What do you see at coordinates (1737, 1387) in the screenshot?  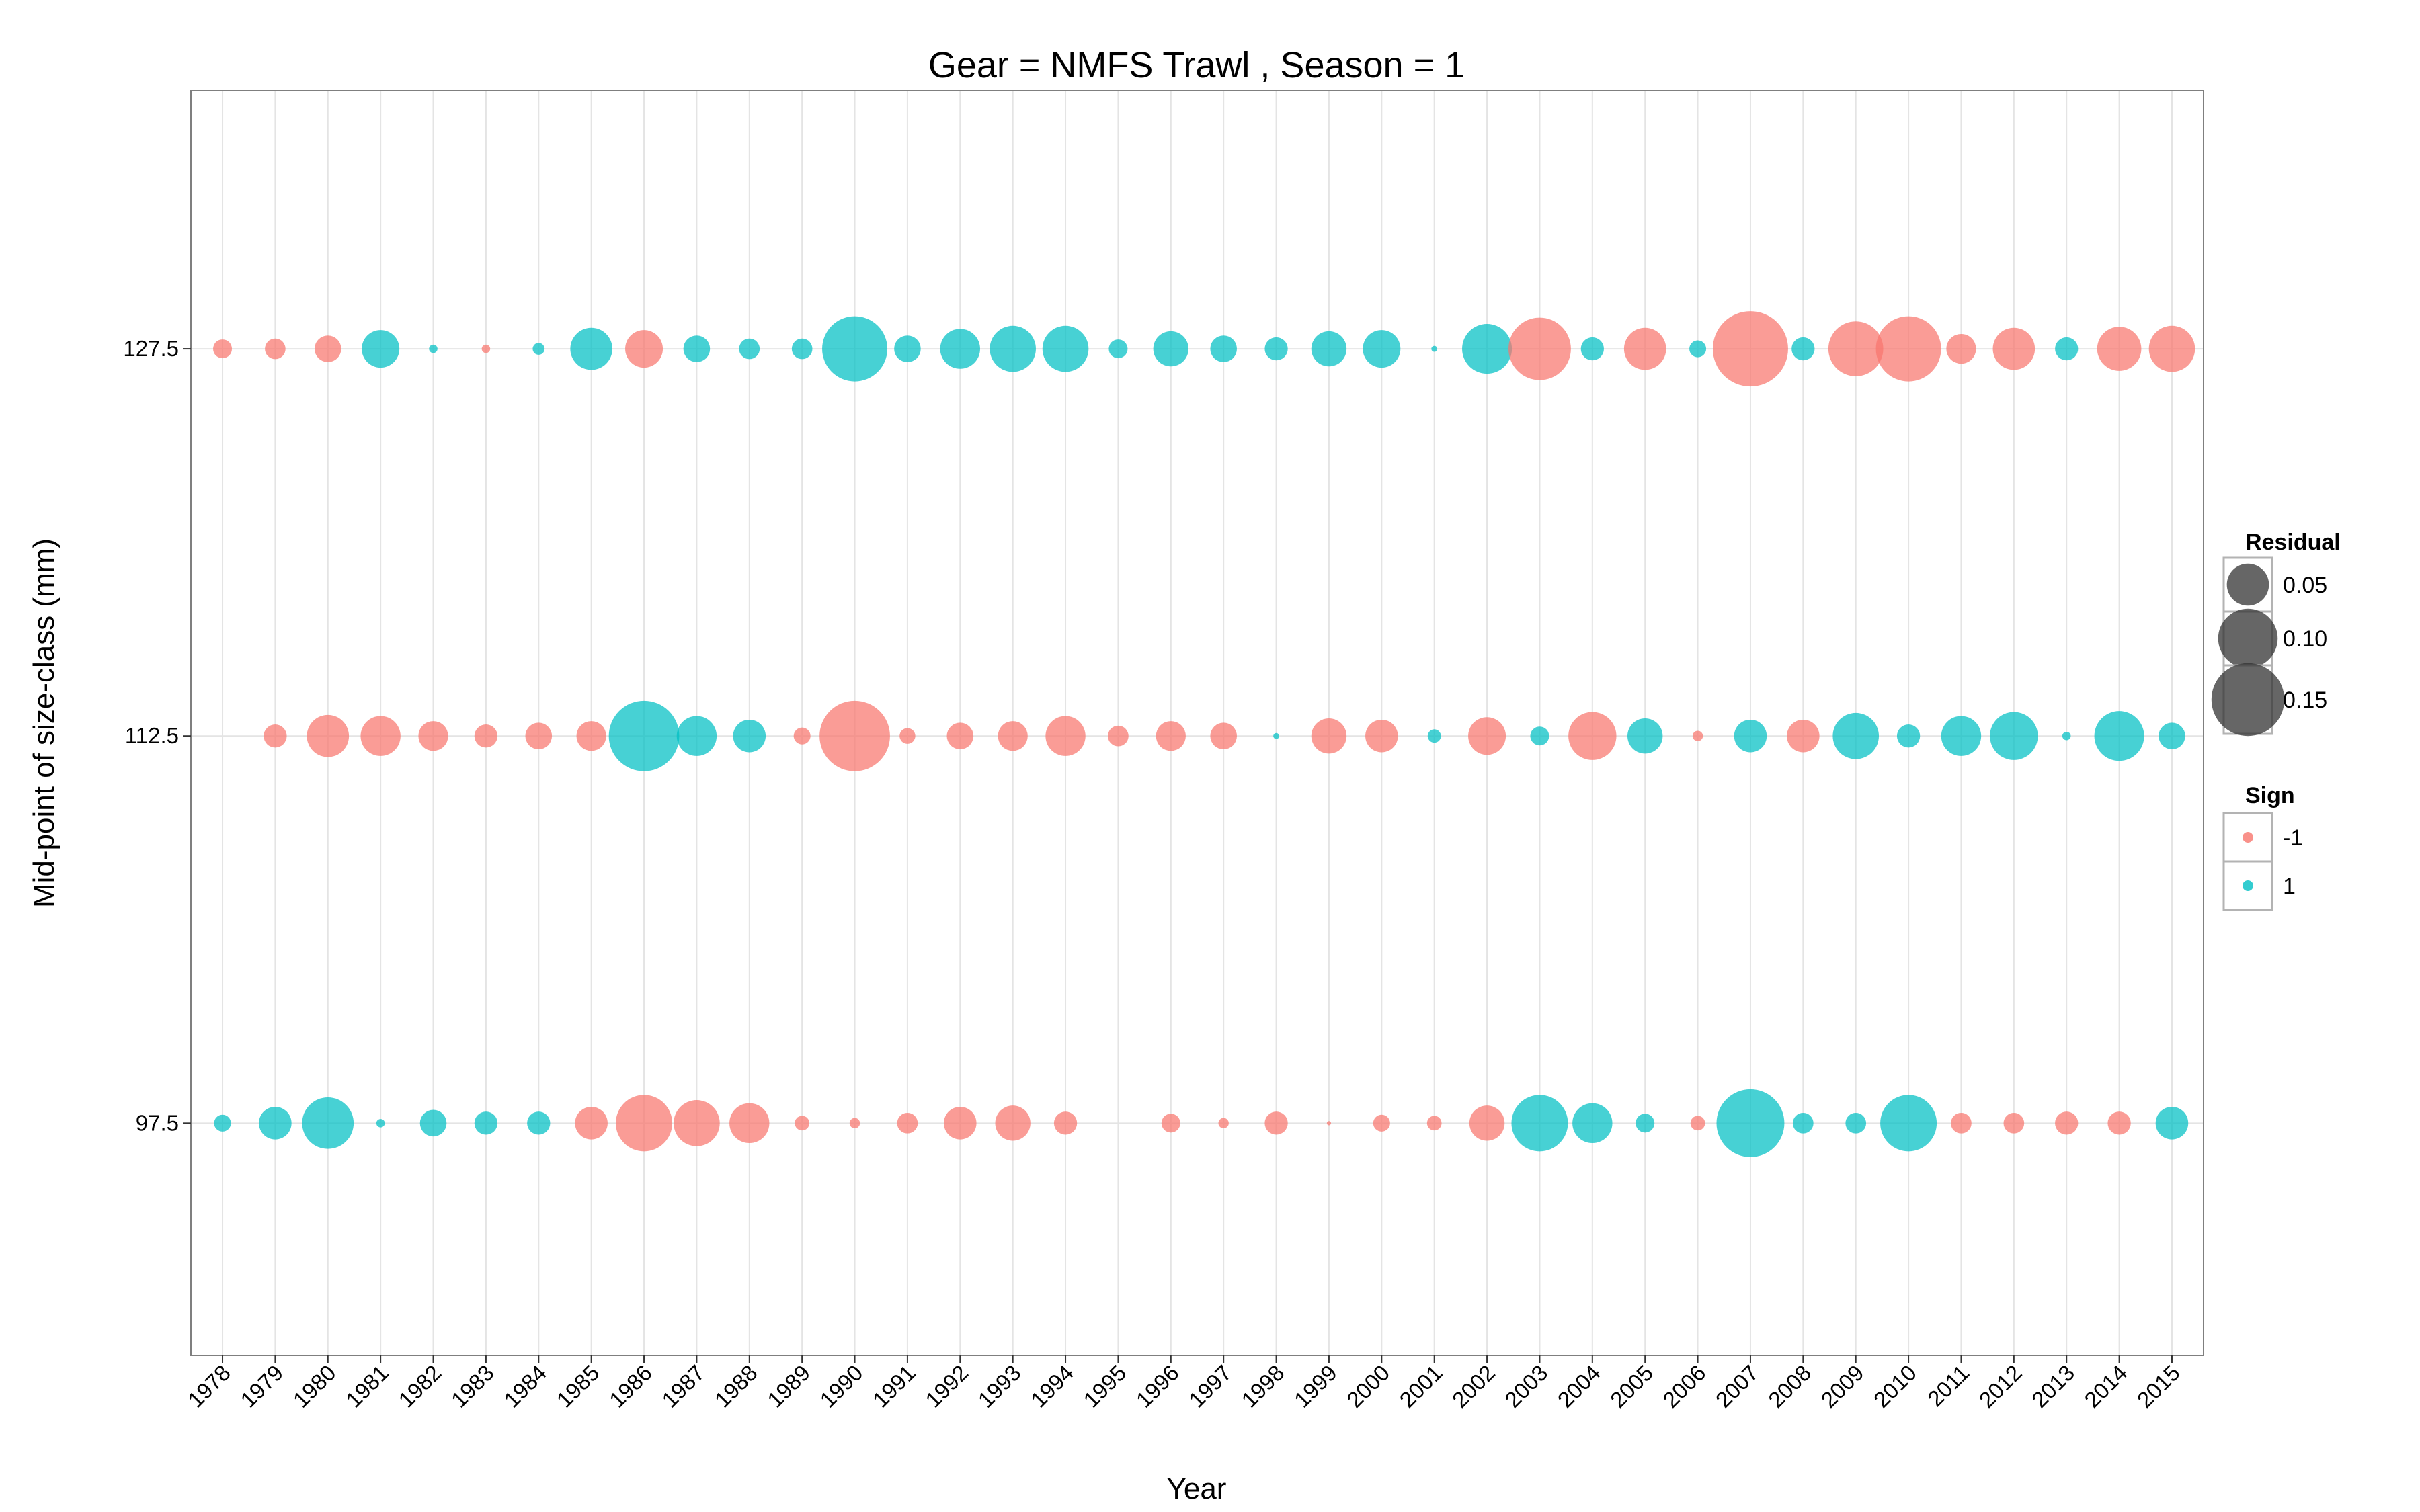 I see `x-tick-label: 2007` at bounding box center [1737, 1387].